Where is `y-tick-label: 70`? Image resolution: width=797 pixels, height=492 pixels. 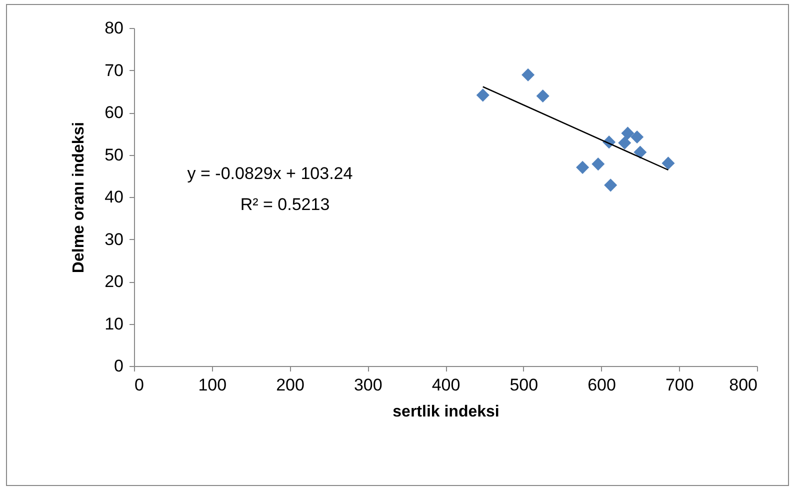 y-tick-label: 70 is located at coordinates (114, 70).